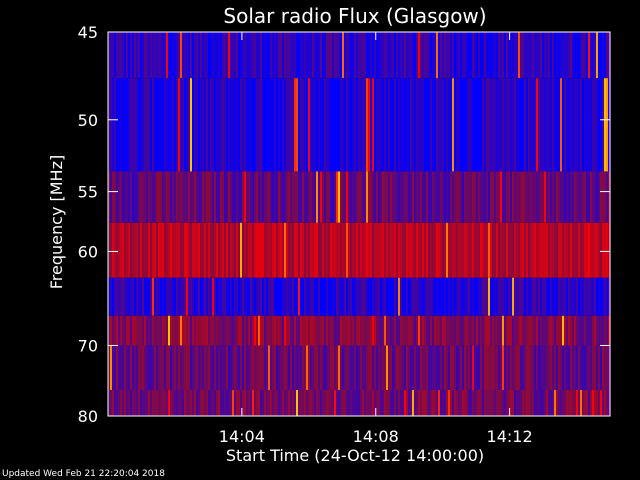 This screenshot has width=640, height=480. What do you see at coordinates (56, 222) in the screenshot?
I see `y-axis-label: Frequency [MHz]` at bounding box center [56, 222].